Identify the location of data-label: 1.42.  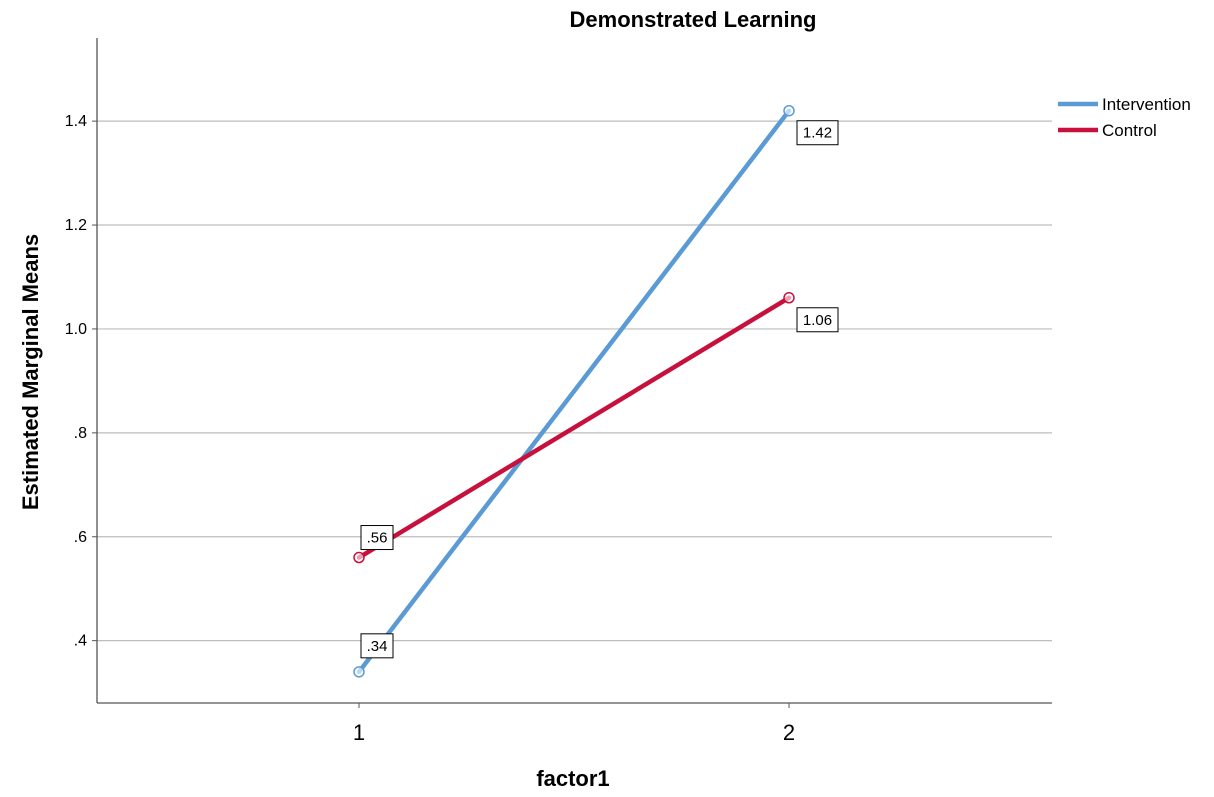
(817, 133).